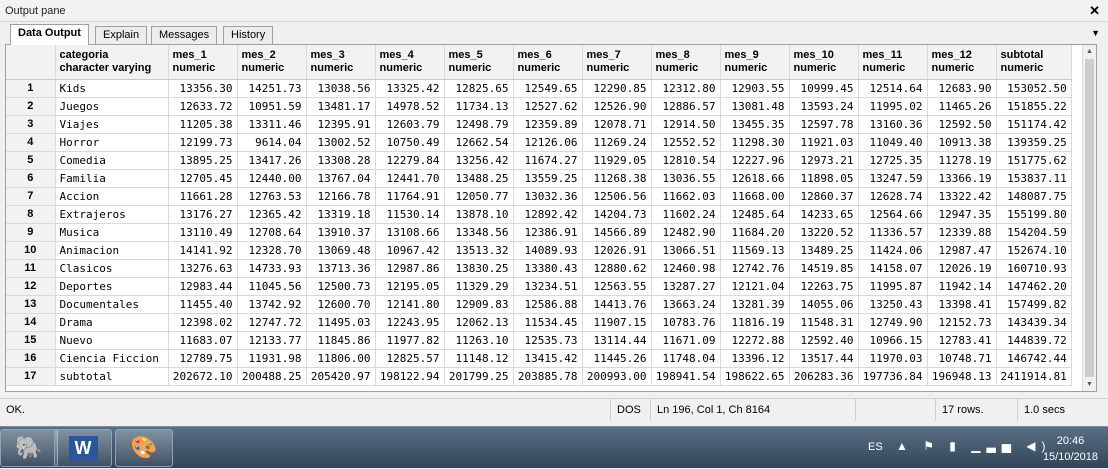 Image resolution: width=1108 pixels, height=469 pixels. Describe the element at coordinates (893, 178) in the screenshot. I see `value-cell: 13247.59` at that location.